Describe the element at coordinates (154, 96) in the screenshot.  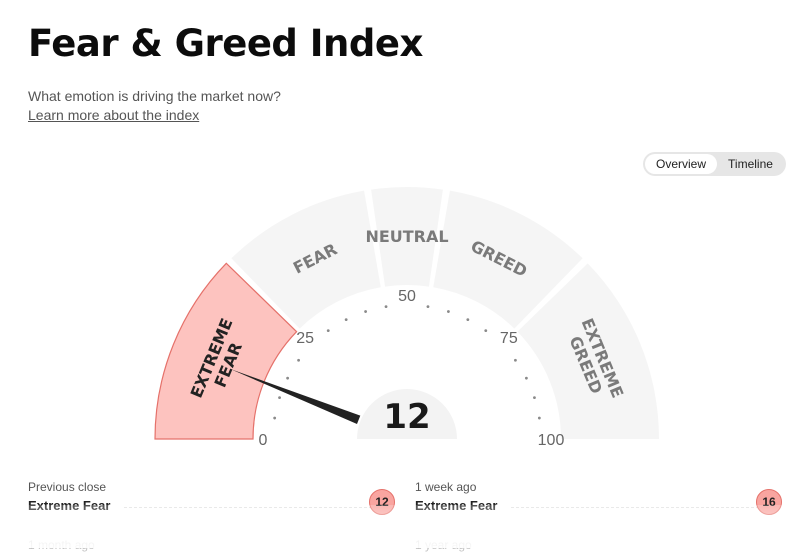
I see `page-subtitle: What emotion is driving the market now?` at that location.